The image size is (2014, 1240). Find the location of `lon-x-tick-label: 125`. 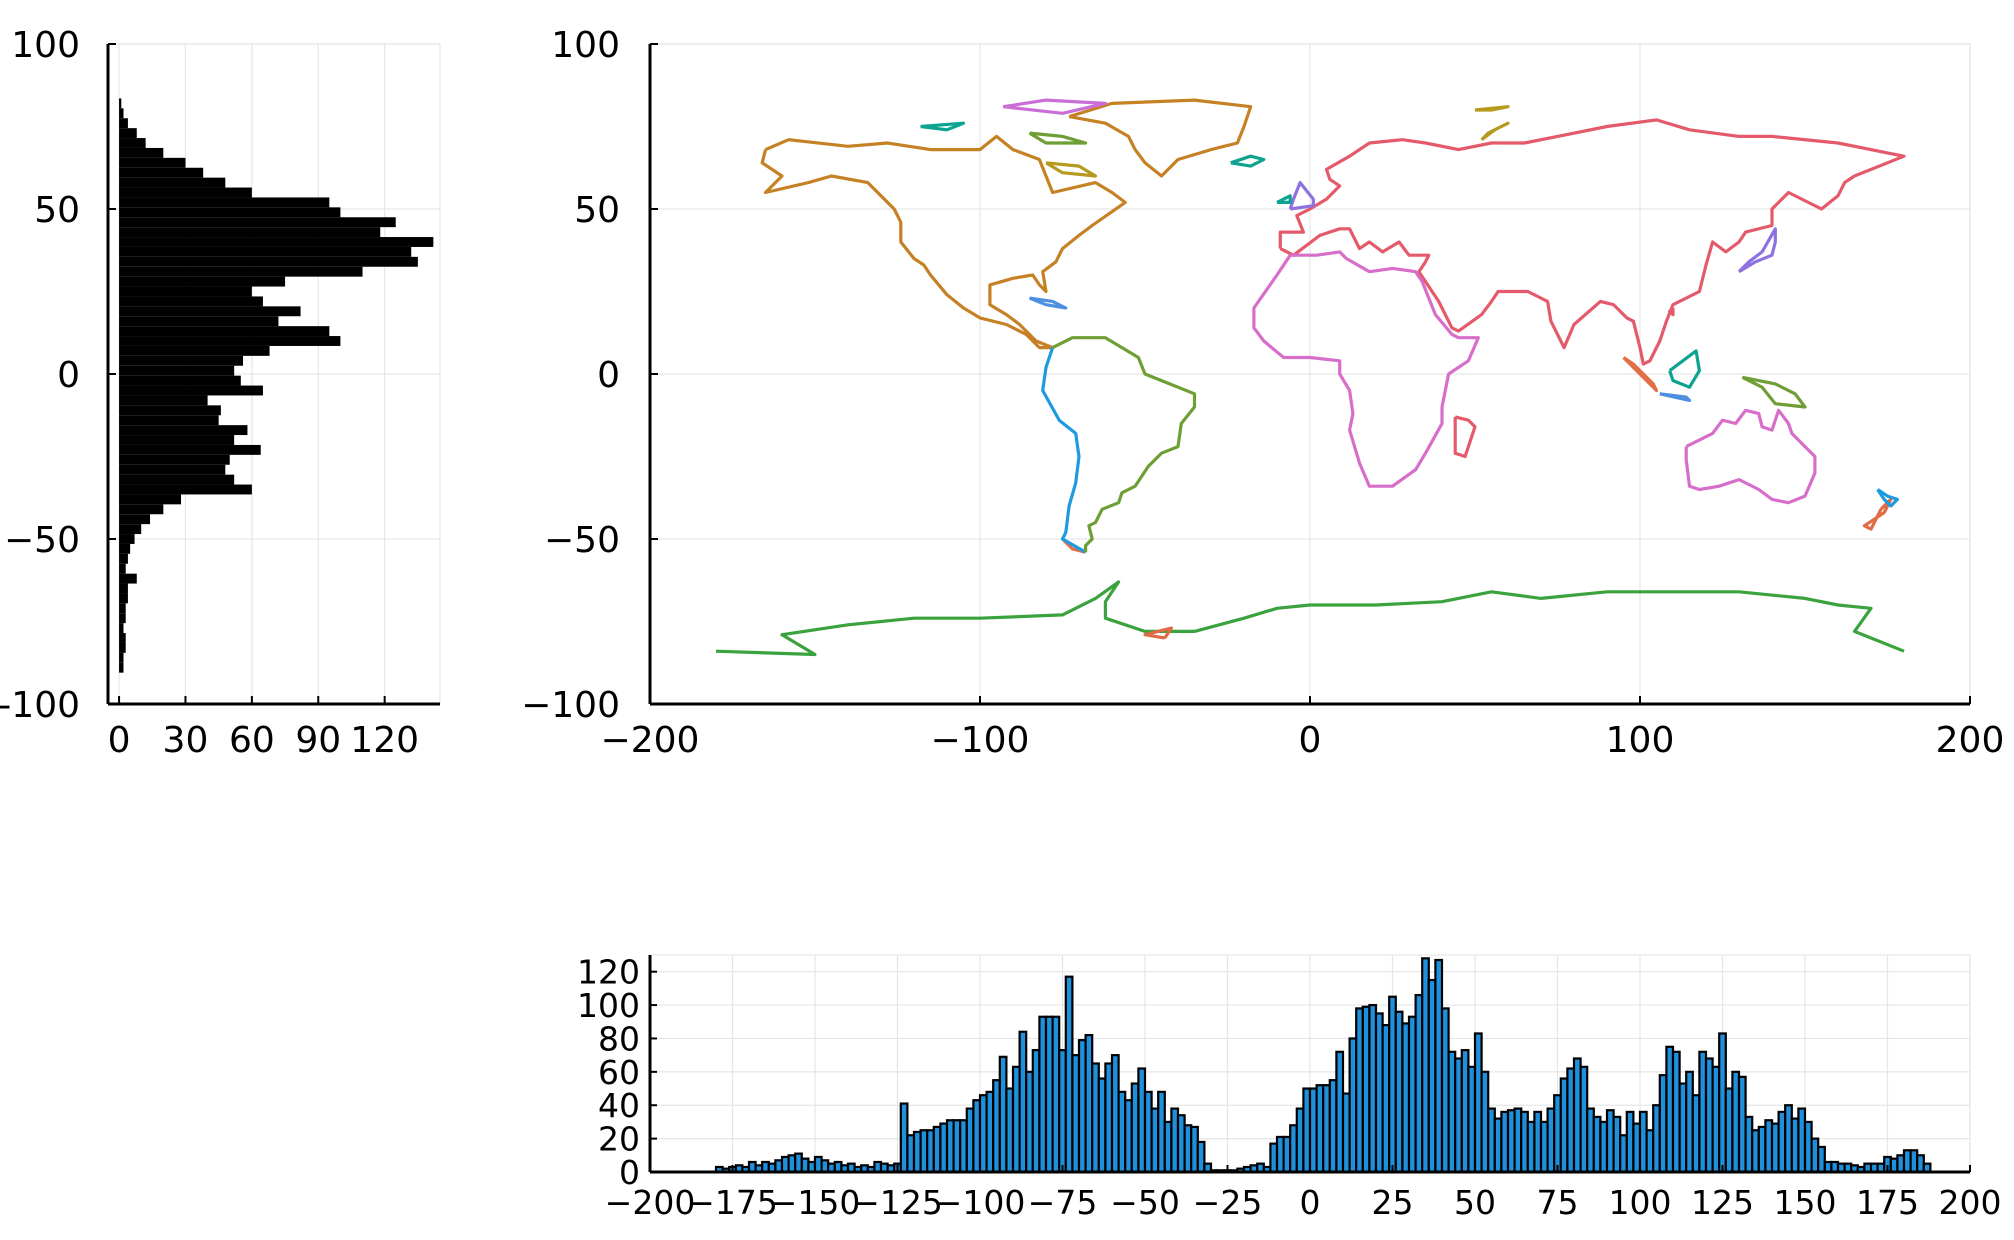

lon-x-tick-label: 125 is located at coordinates (1722, 1202).